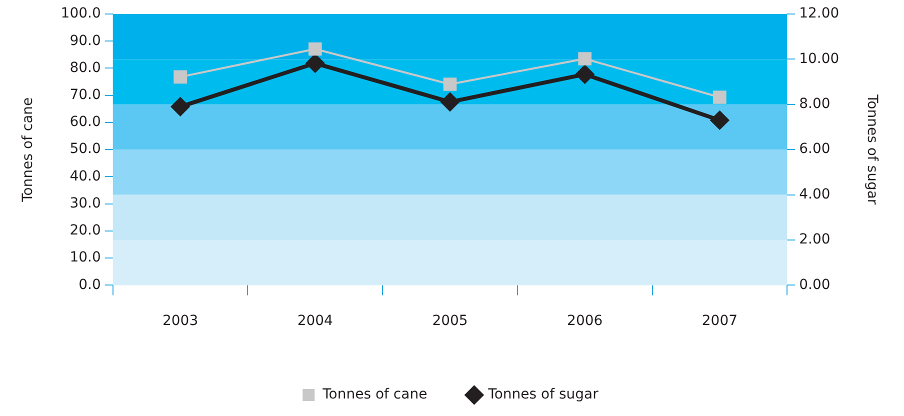 The height and width of the screenshot is (416, 904). I want to click on y-tick-label: 40.0, so click(85, 176).